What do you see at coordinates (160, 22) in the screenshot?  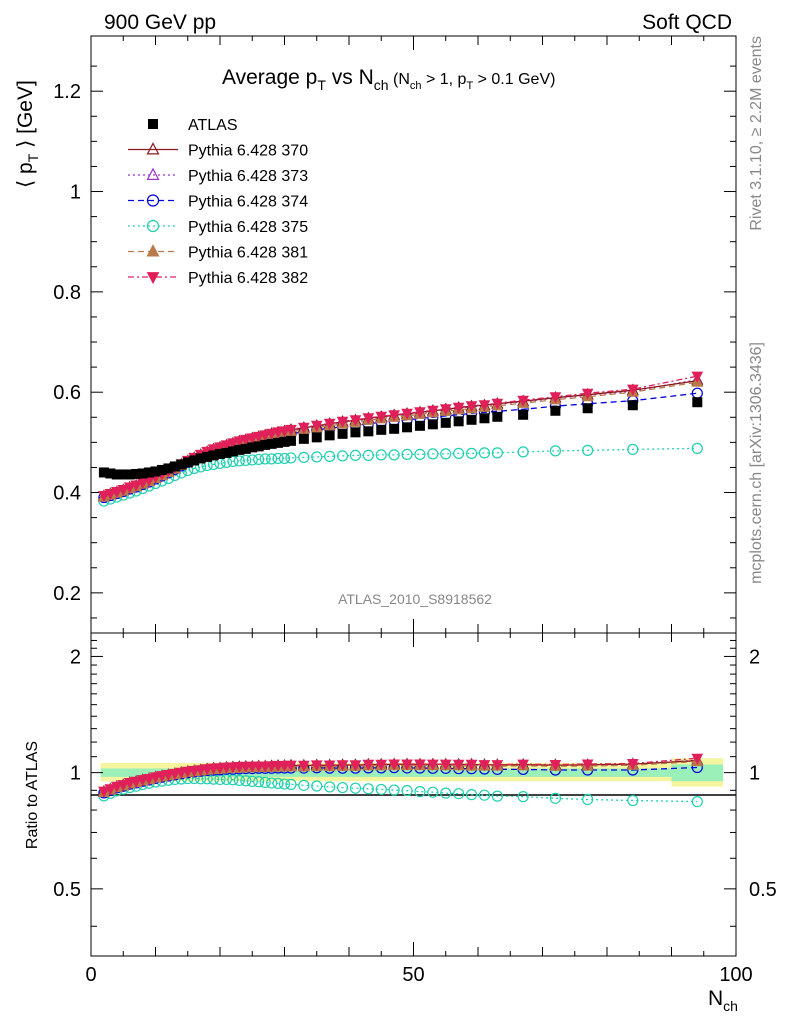 I see `header-left-label: 900 GeV pp` at bounding box center [160, 22].